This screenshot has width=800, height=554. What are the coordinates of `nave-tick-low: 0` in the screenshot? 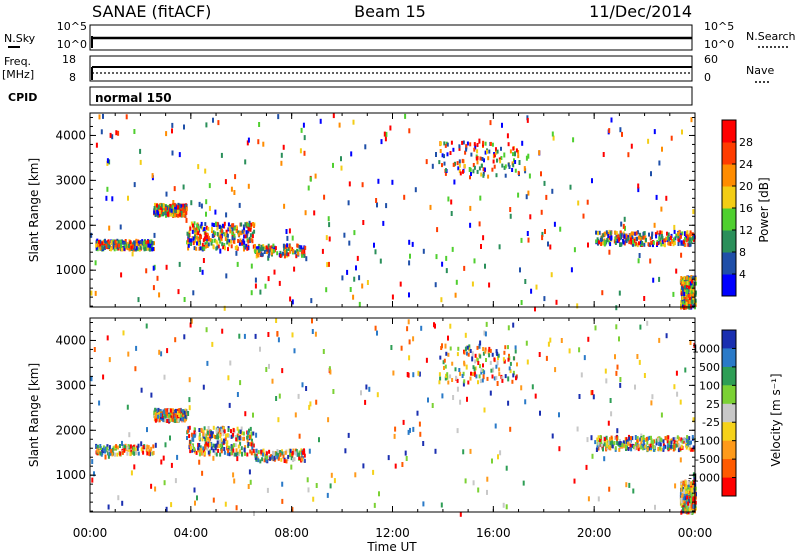 It's located at (707, 77).